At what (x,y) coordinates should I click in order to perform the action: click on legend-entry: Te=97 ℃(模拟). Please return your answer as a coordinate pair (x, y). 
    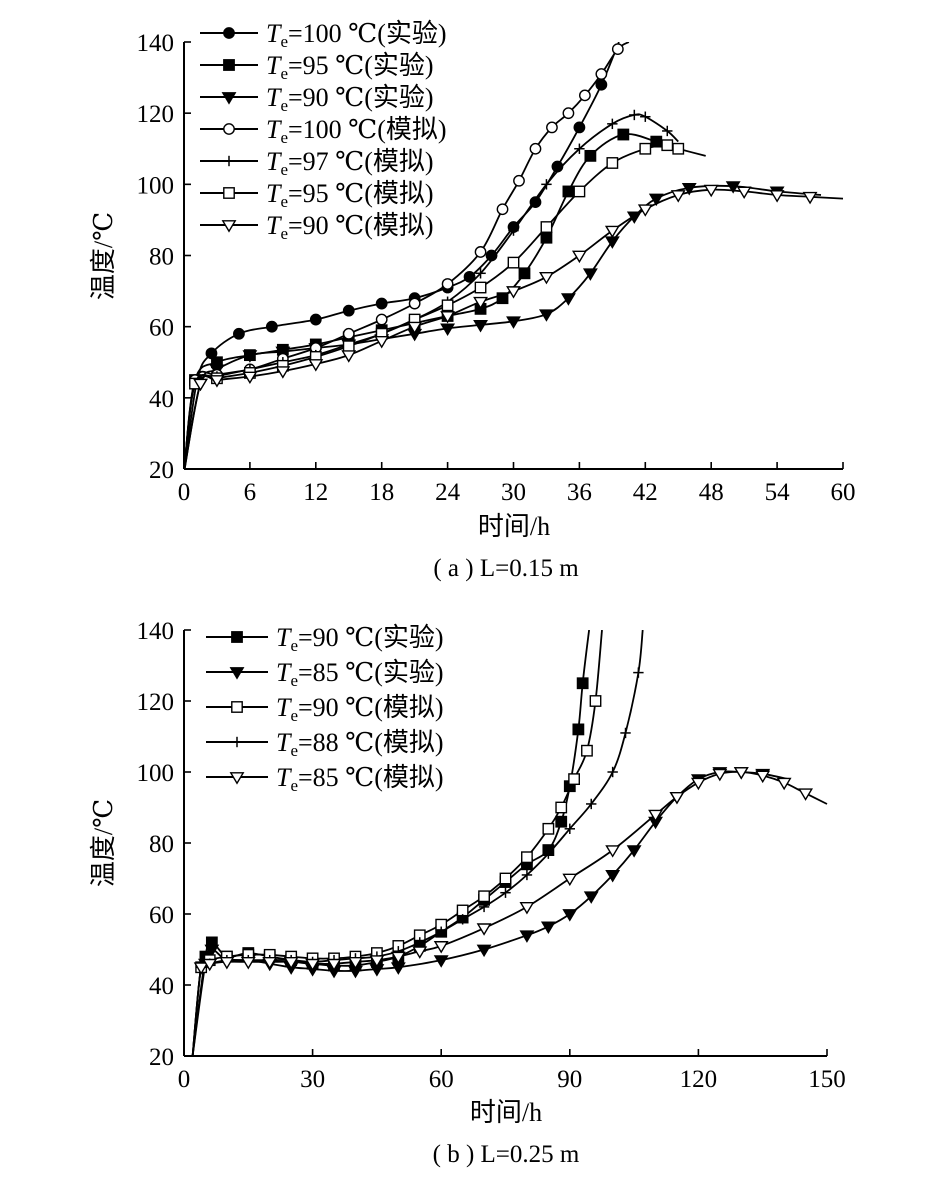
    Looking at the image, I should click on (317, 163).